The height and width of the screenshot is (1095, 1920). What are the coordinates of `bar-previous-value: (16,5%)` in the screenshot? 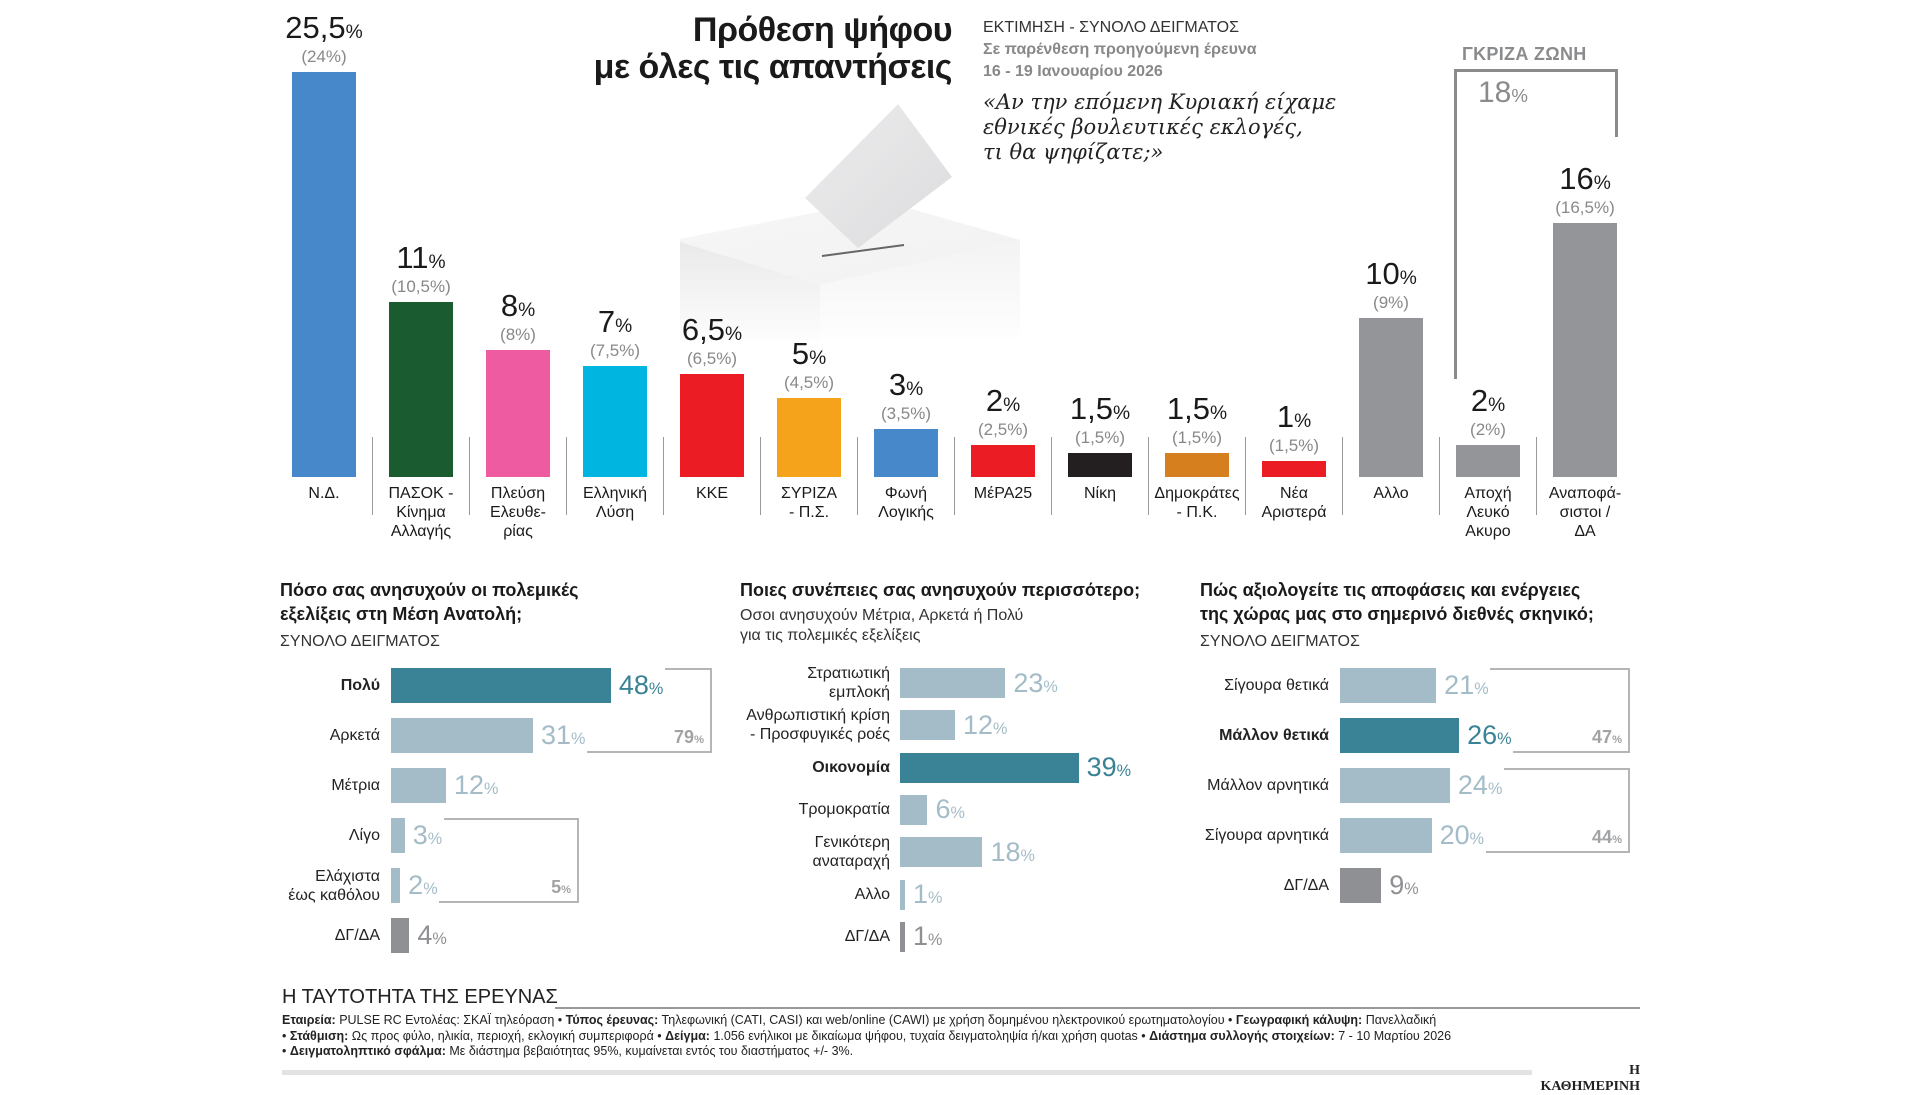 It's located at (1585, 207).